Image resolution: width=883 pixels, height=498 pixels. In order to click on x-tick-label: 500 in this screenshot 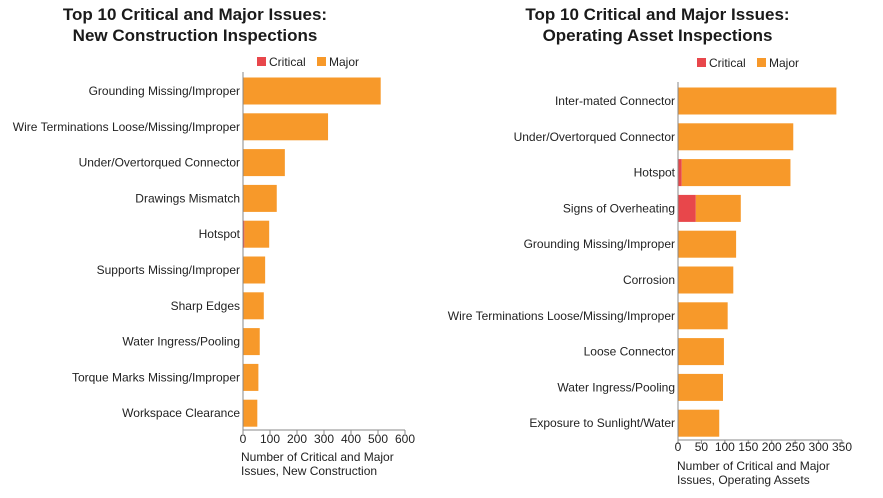, I will do `click(378, 439)`.